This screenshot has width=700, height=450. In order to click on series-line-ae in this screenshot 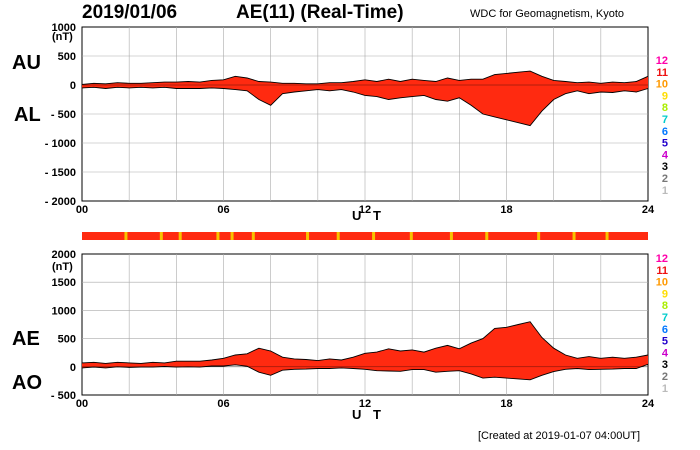, I will do `click(365, 342)`.